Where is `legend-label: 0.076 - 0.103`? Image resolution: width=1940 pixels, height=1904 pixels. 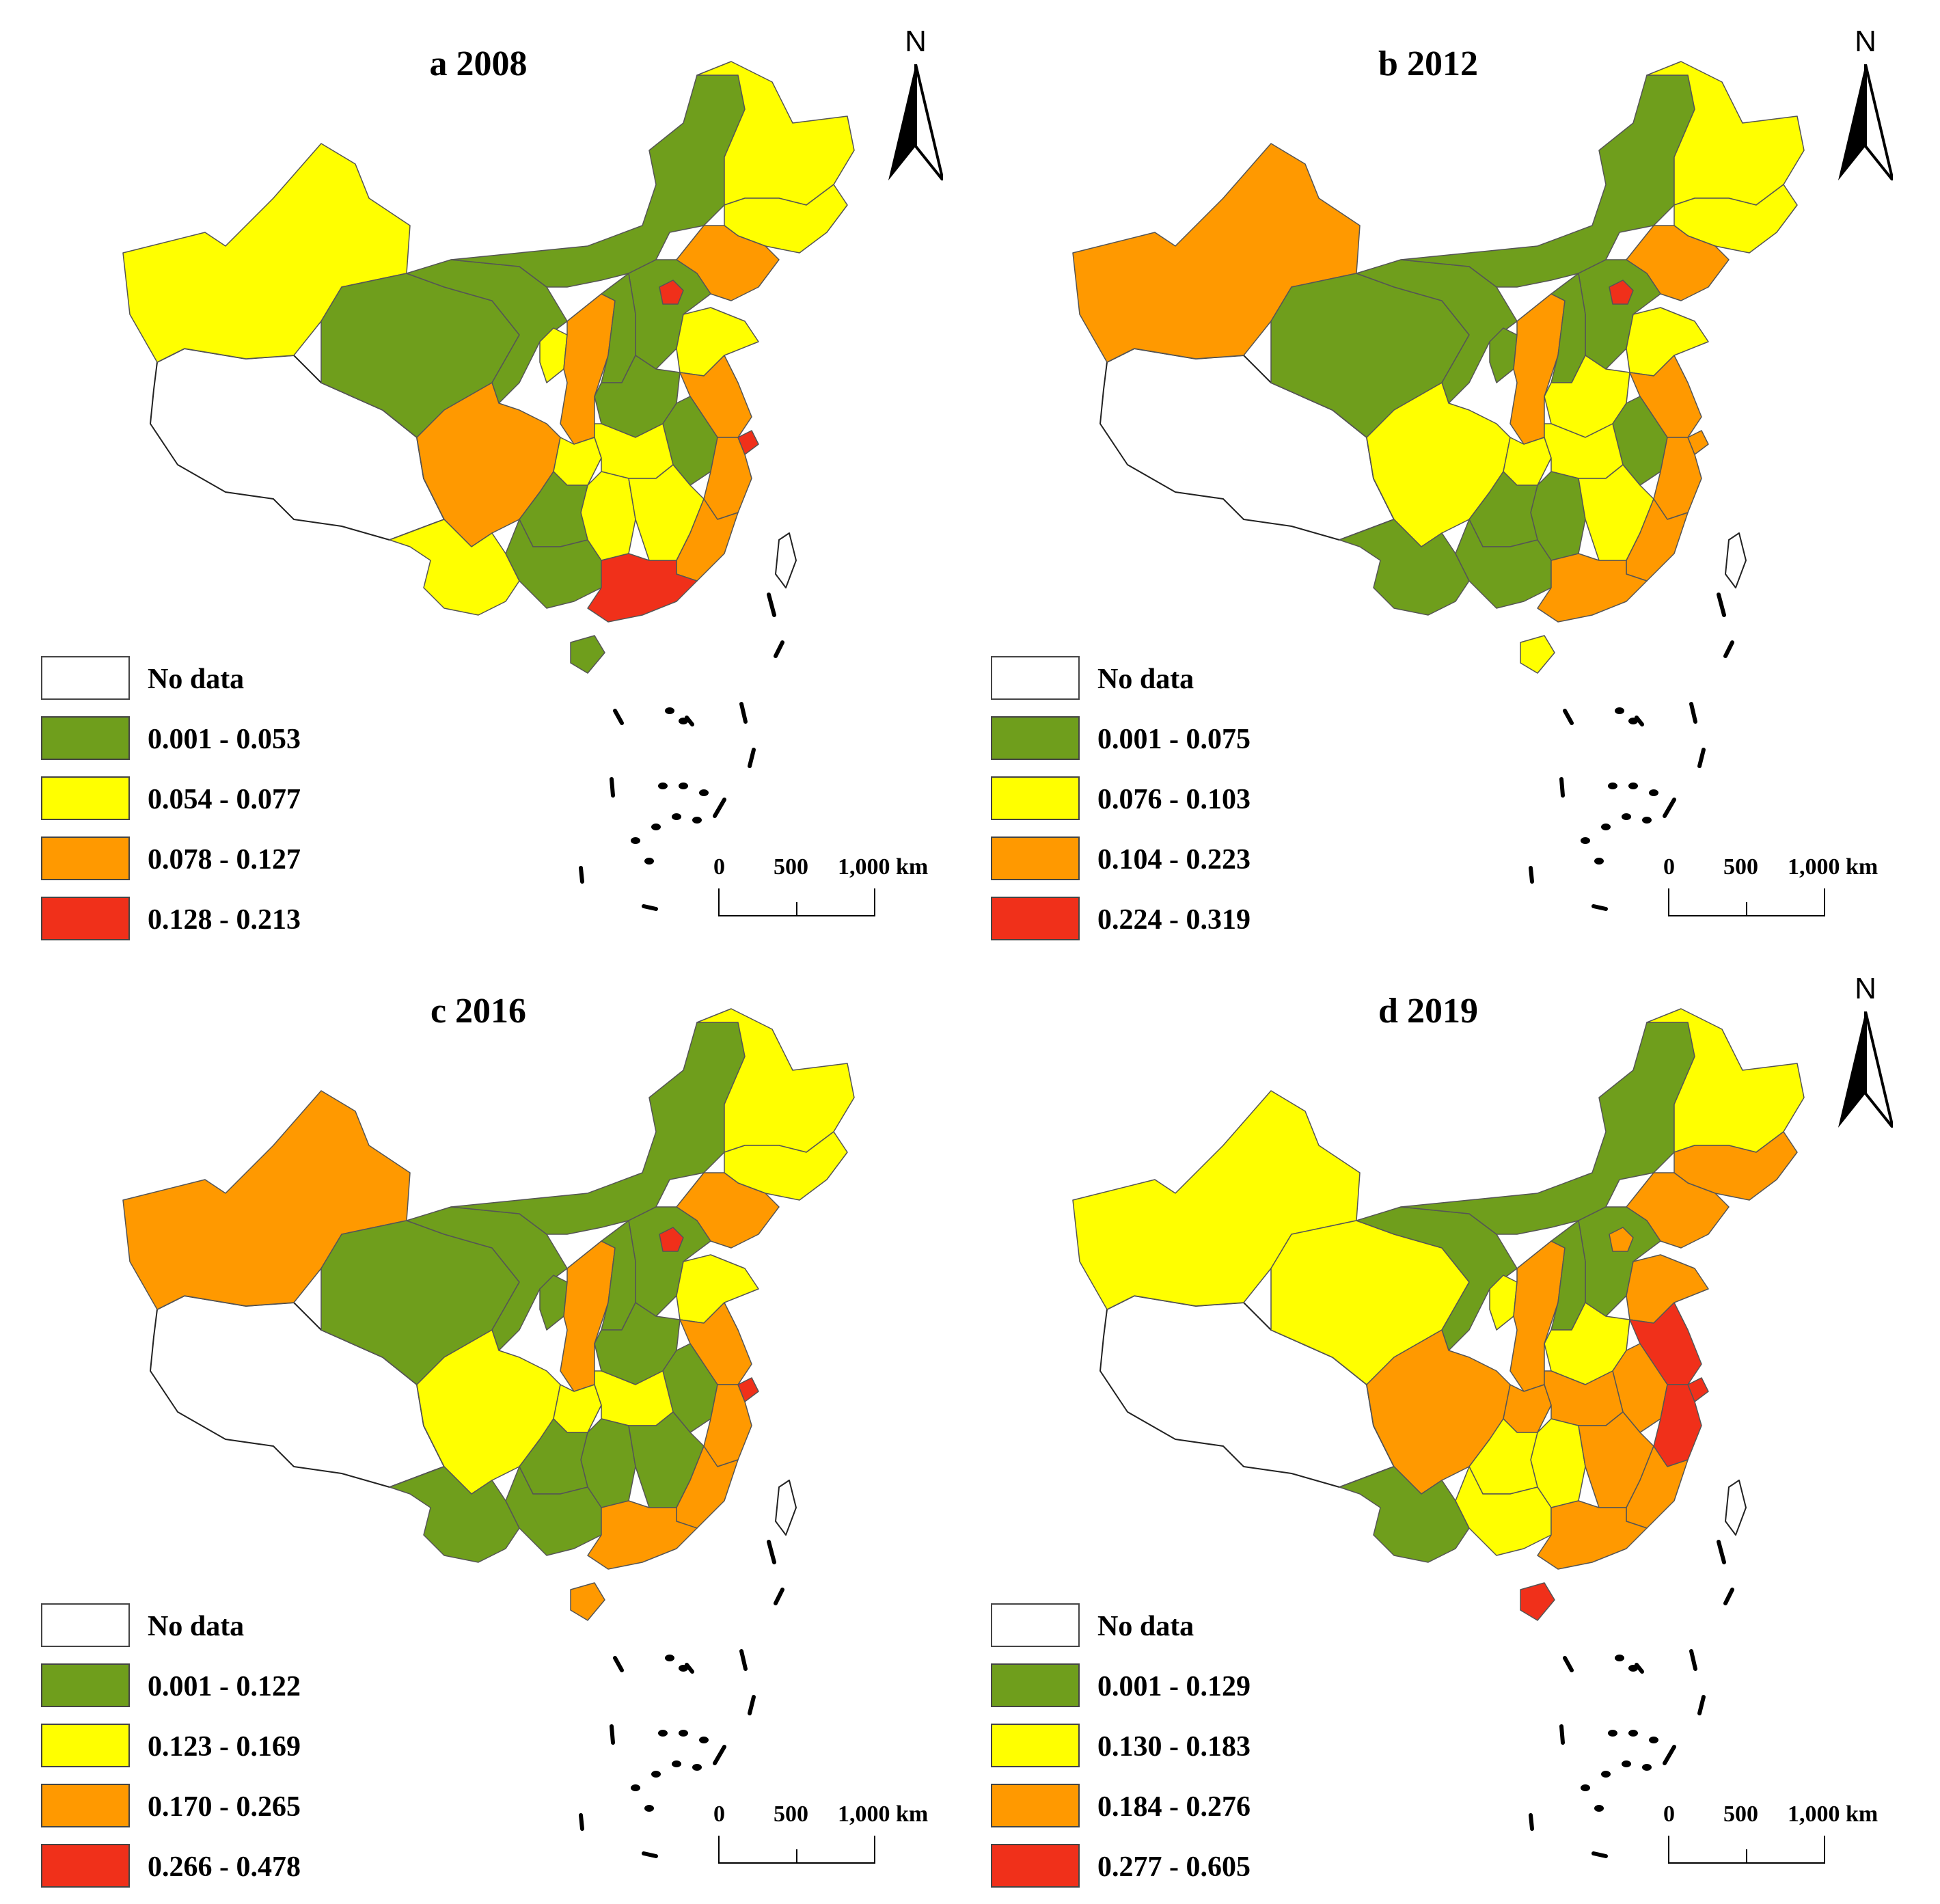
legend-label: 0.076 - 0.103 is located at coordinates (1174, 799).